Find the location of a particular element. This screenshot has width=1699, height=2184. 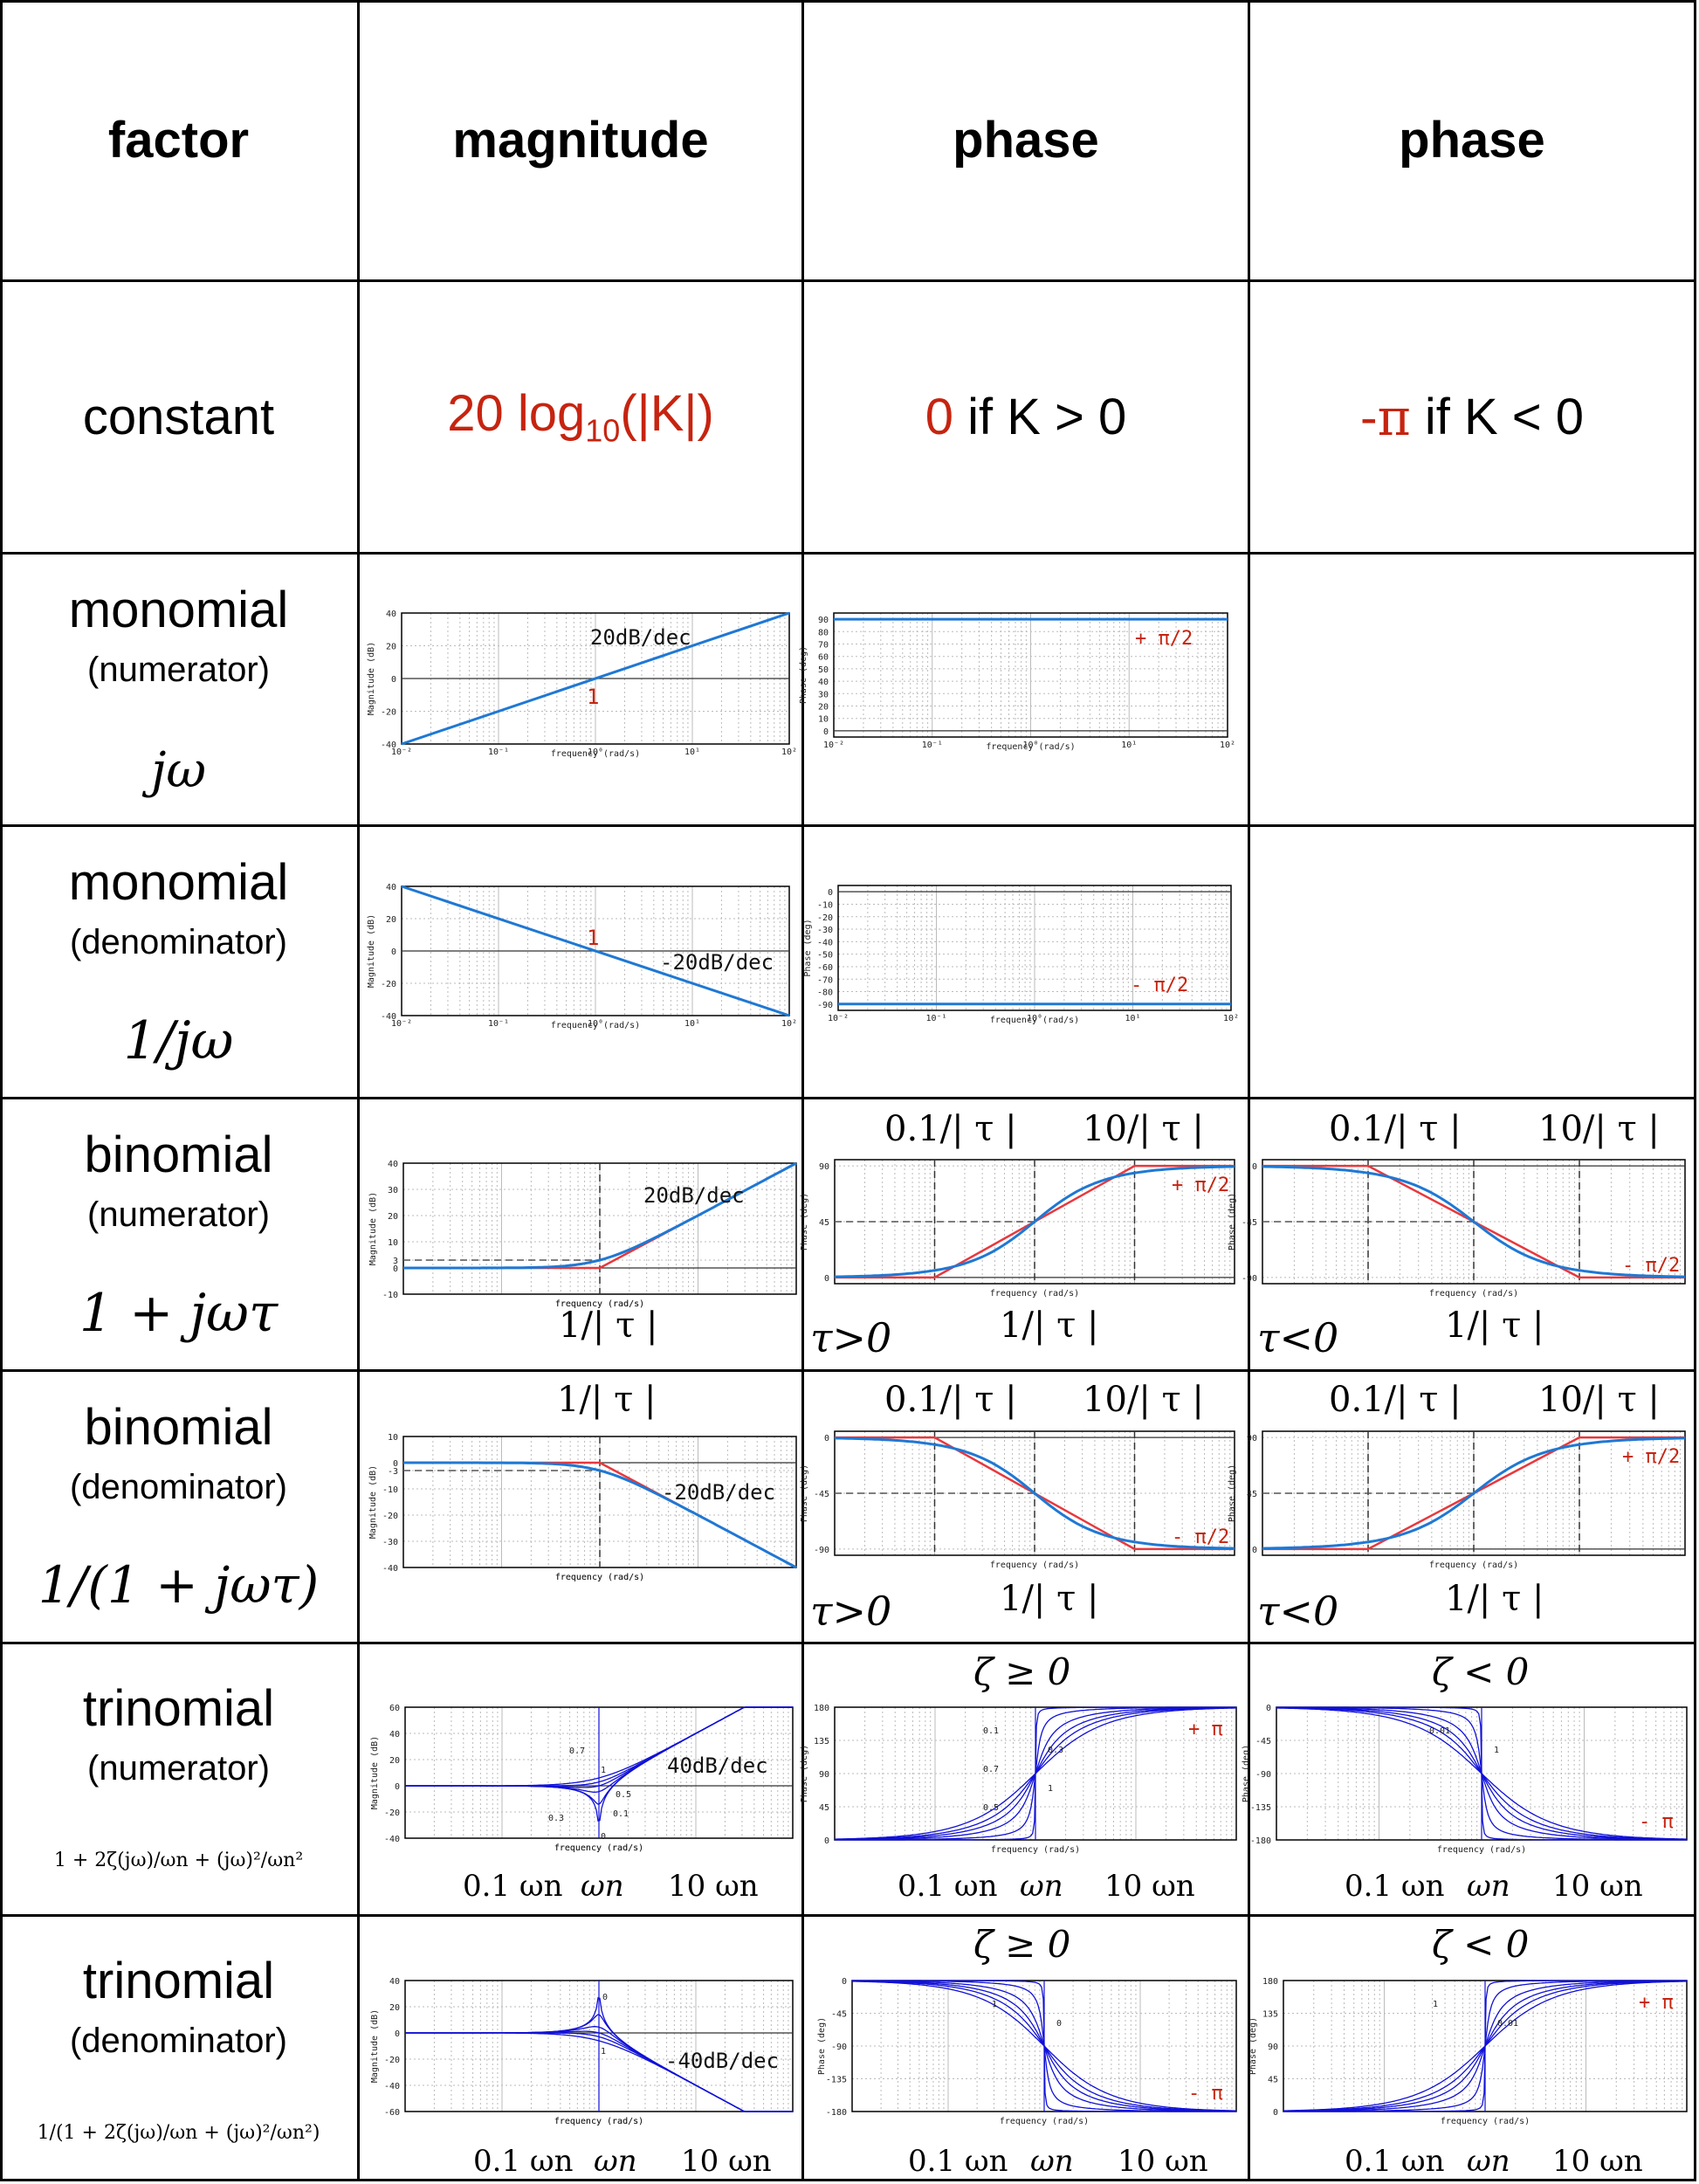

y-tick-label: 70 is located at coordinates (823, 646).